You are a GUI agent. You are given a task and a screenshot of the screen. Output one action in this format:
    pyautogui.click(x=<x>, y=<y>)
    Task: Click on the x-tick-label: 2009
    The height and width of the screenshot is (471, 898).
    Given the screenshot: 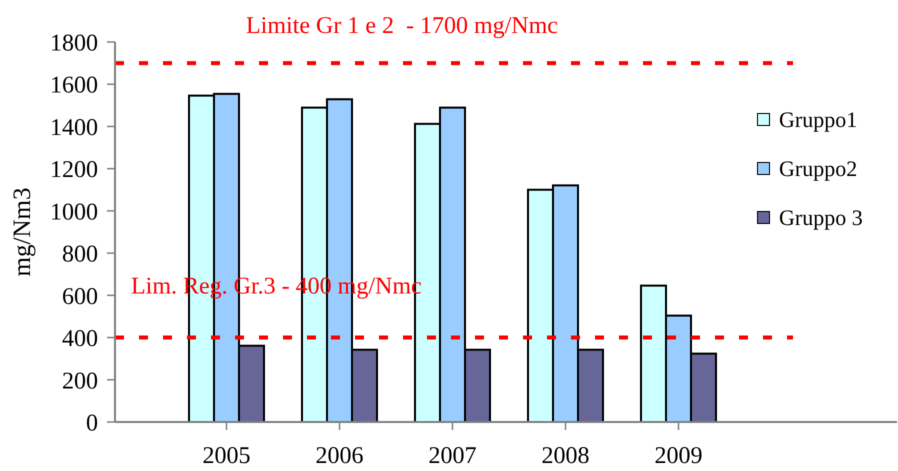 What is the action you would take?
    pyautogui.click(x=678, y=456)
    